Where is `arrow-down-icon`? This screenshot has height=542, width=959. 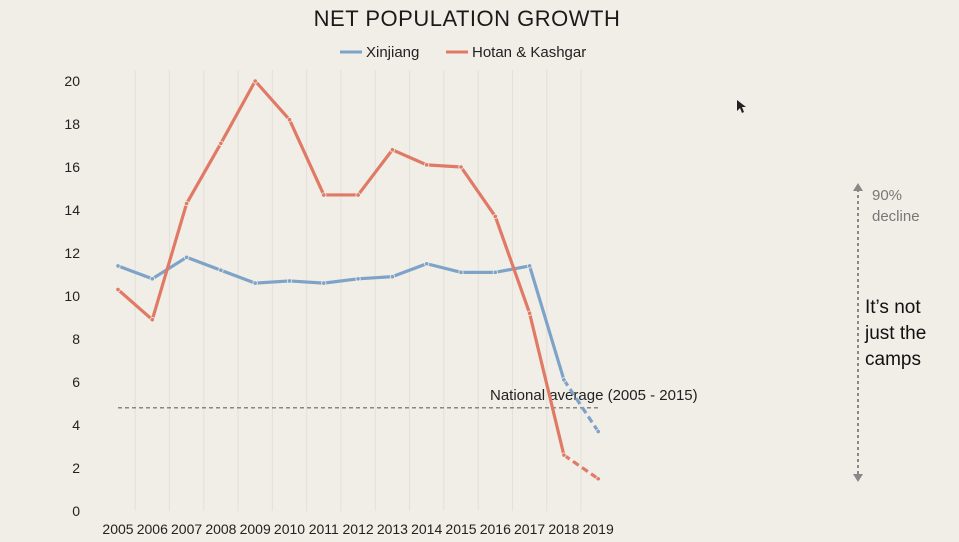
arrow-down-icon is located at coordinates (858, 478).